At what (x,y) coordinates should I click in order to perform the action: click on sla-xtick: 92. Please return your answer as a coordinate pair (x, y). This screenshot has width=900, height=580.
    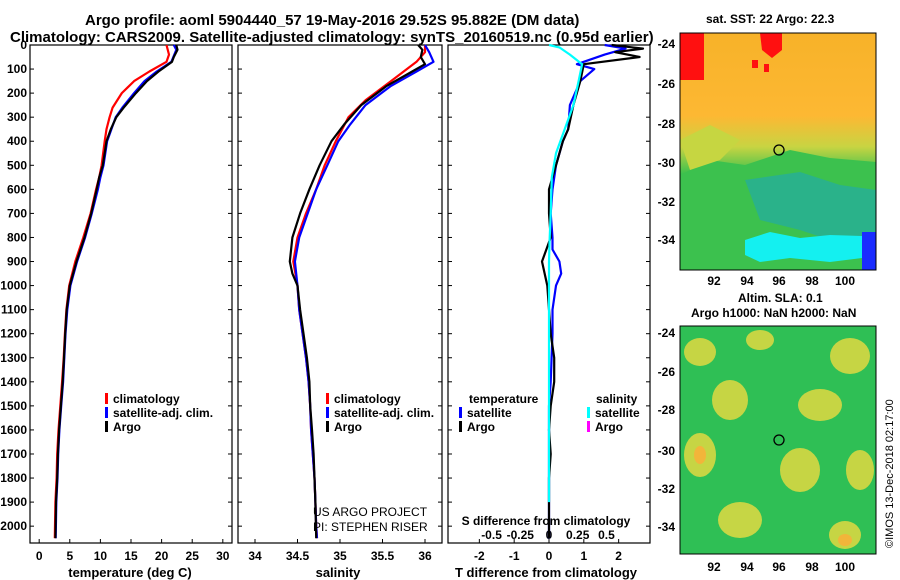
    Looking at the image, I should click on (714, 567).